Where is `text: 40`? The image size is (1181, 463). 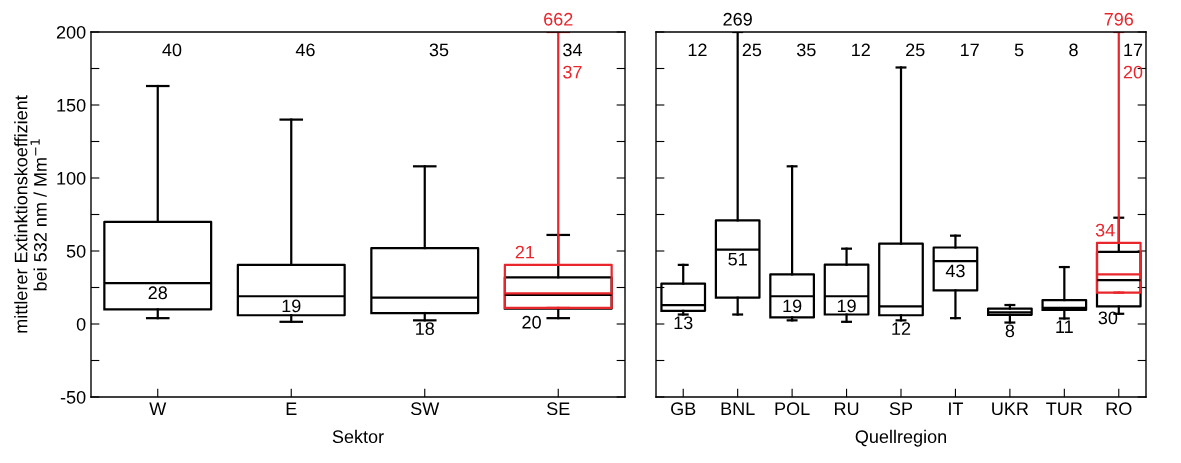 text: 40 is located at coordinates (172, 50).